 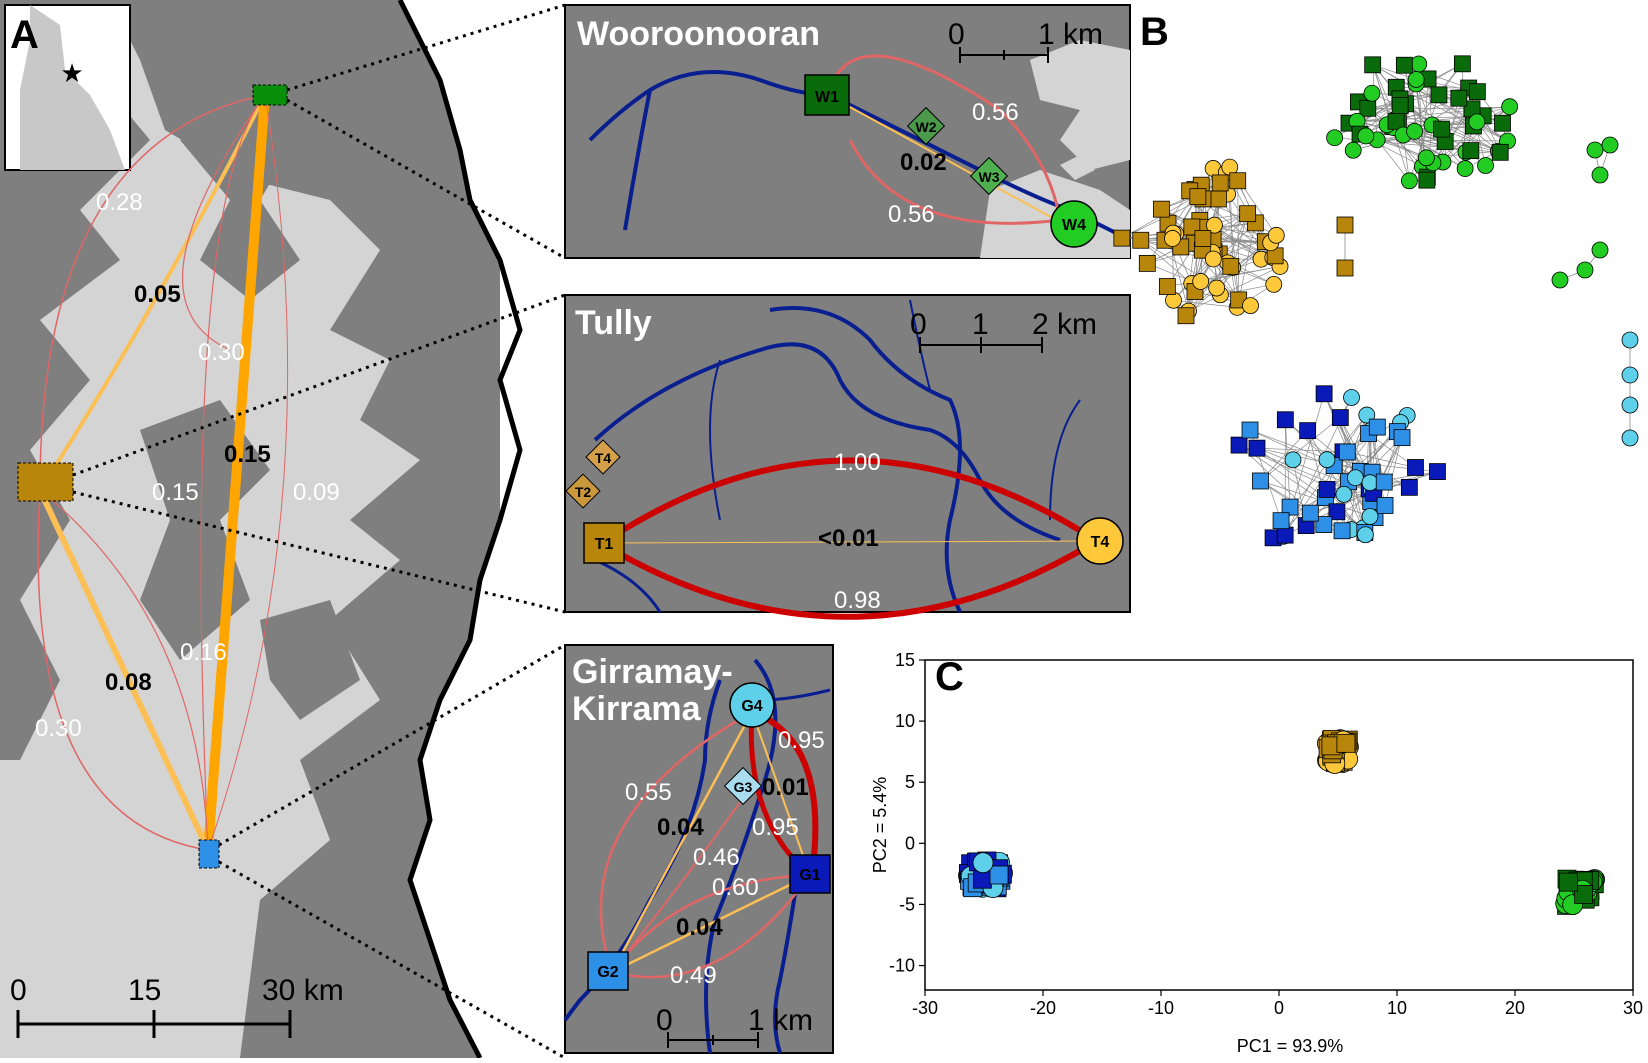 I want to click on network-edge, so click(x=1238, y=240).